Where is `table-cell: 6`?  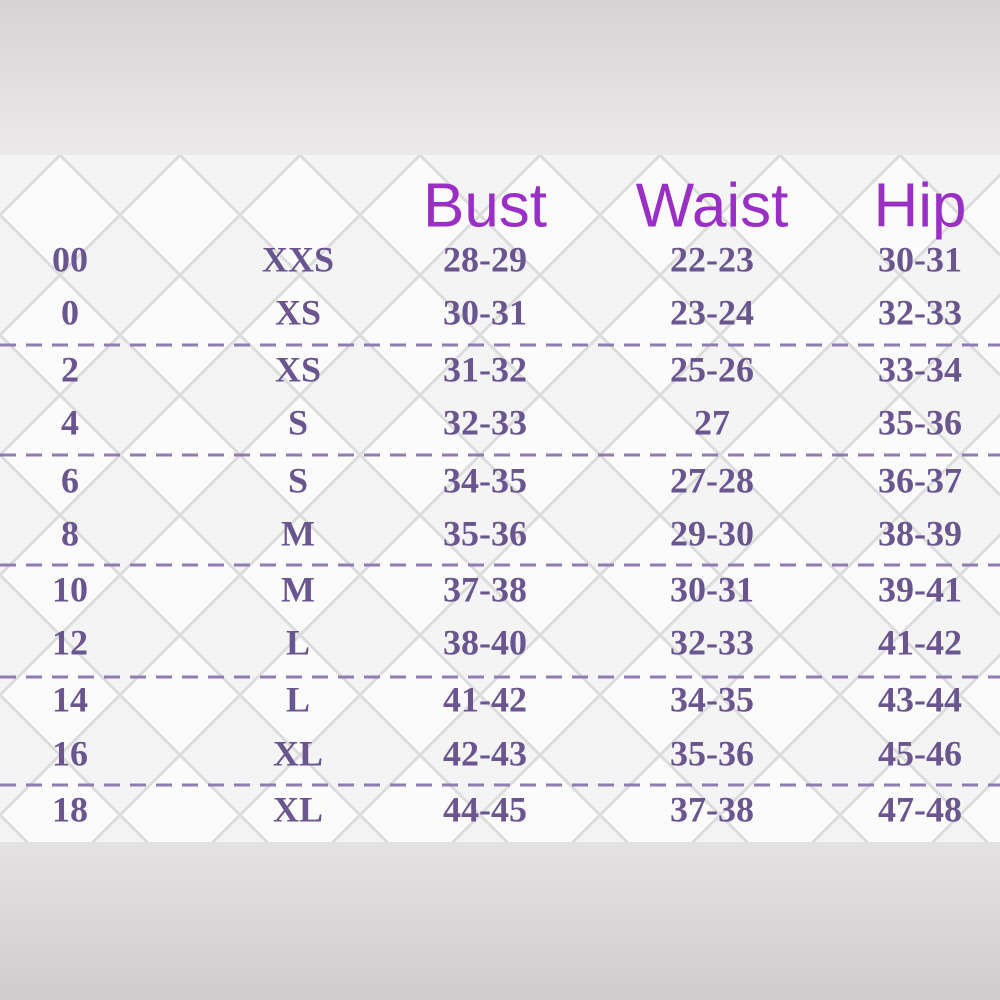
table-cell: 6 is located at coordinates (70, 480).